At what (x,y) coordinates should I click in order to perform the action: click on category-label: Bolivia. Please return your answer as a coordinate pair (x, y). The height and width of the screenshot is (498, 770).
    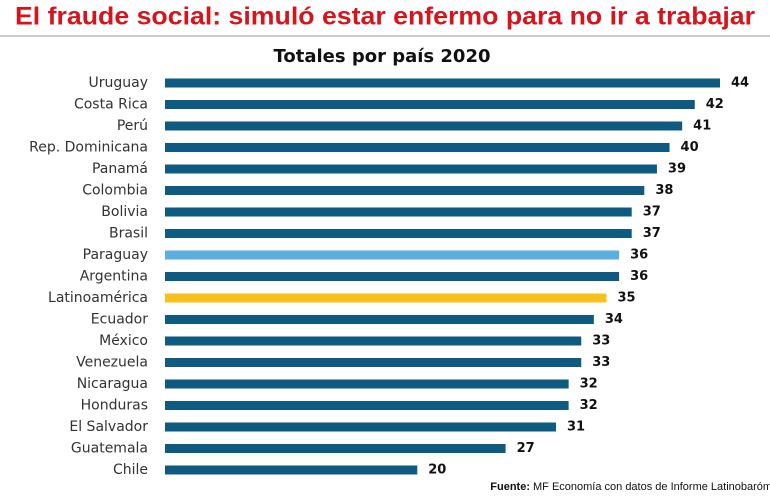
    Looking at the image, I should click on (124, 212).